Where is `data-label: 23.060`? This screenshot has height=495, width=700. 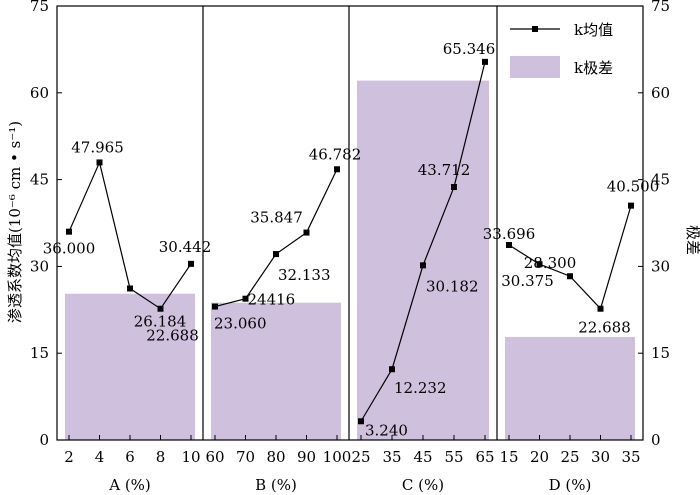
data-label: 23.060 is located at coordinates (240, 324).